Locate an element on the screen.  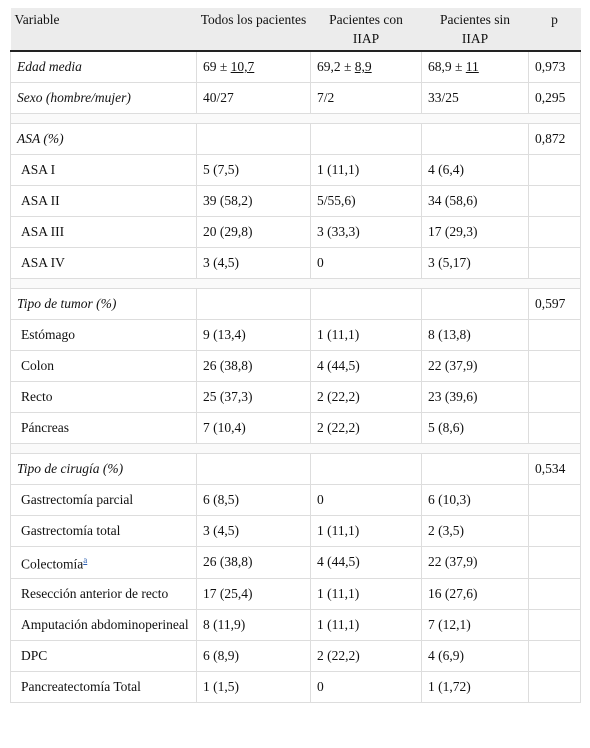
separator-cell is located at coordinates (295, 118).